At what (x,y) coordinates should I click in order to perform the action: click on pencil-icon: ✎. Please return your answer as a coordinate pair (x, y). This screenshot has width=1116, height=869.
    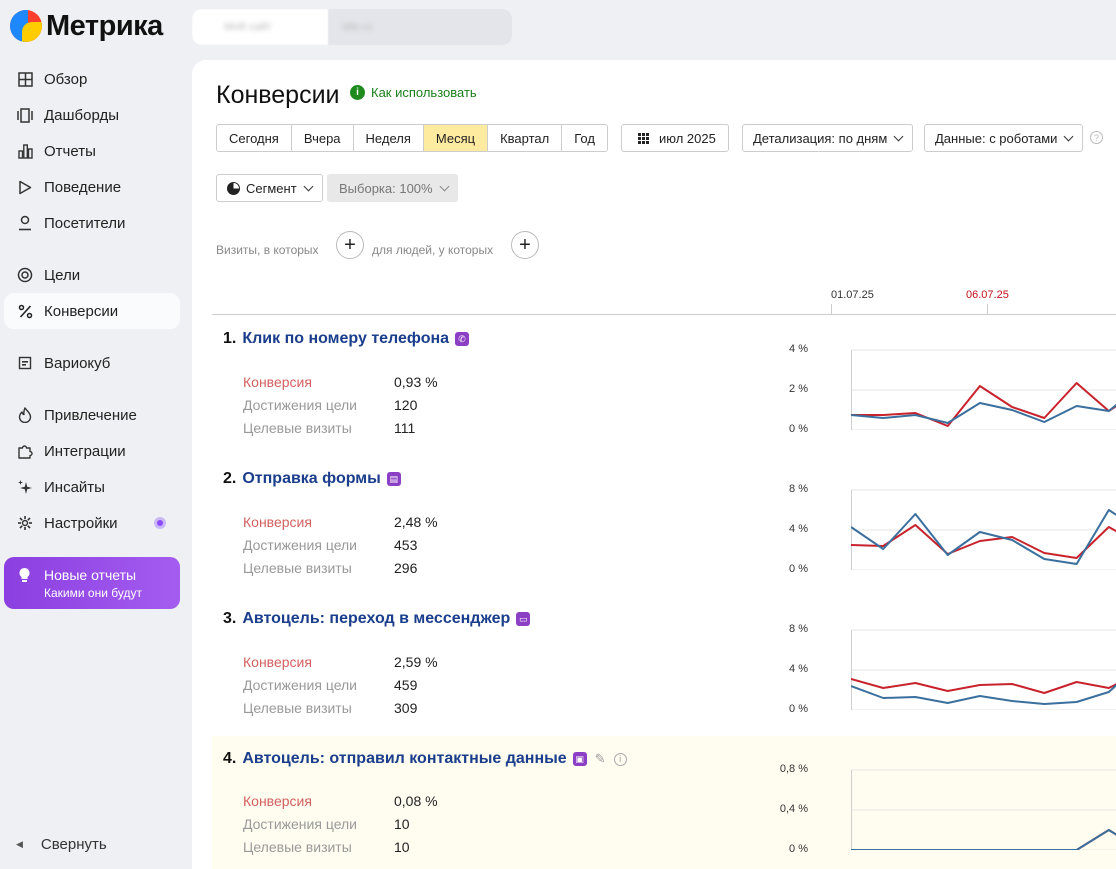
    Looking at the image, I should click on (600, 758).